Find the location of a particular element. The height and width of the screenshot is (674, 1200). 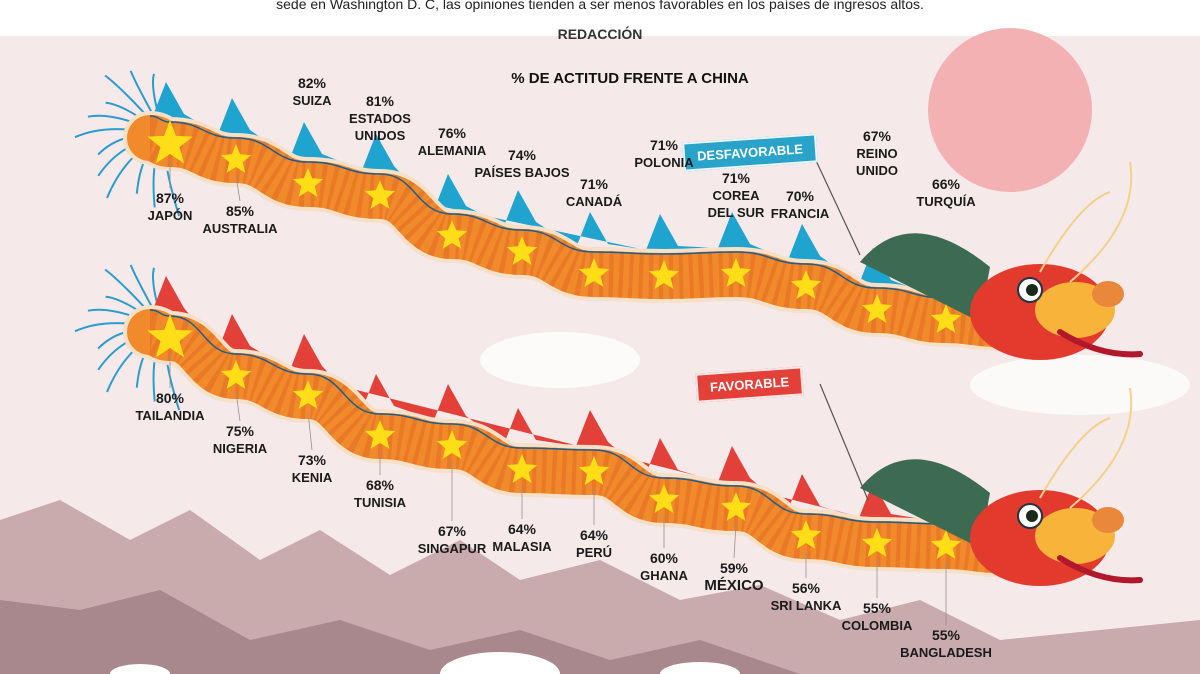

label-country: COLOMBIA is located at coordinates (877, 625).